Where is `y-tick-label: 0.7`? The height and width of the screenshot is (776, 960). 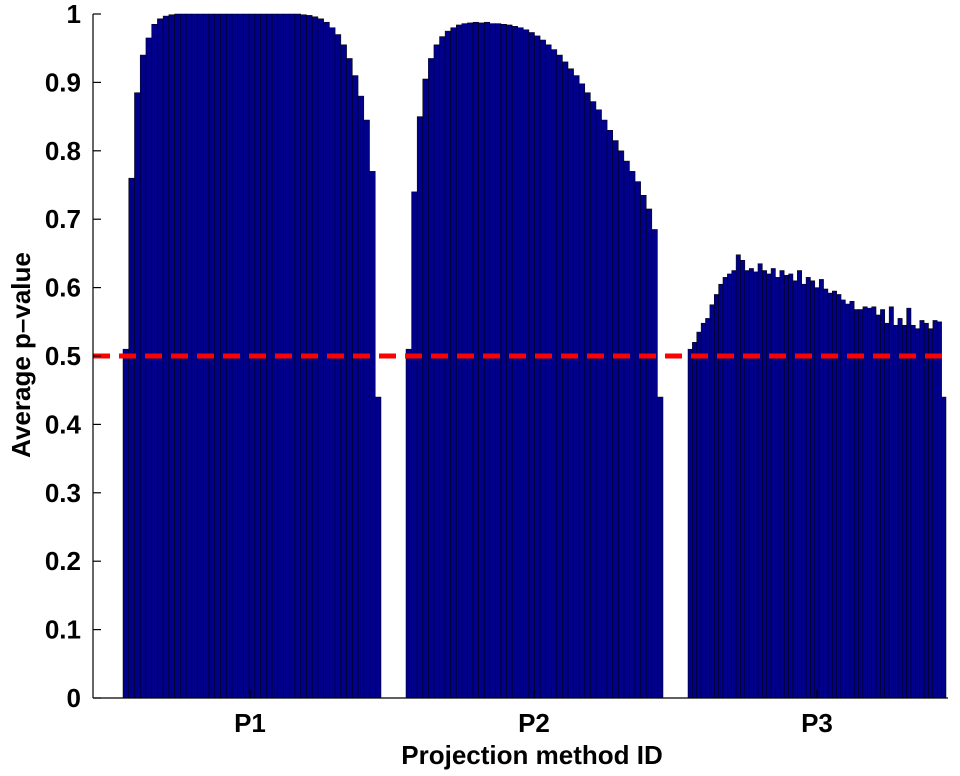
y-tick-label: 0.7 is located at coordinates (63, 219).